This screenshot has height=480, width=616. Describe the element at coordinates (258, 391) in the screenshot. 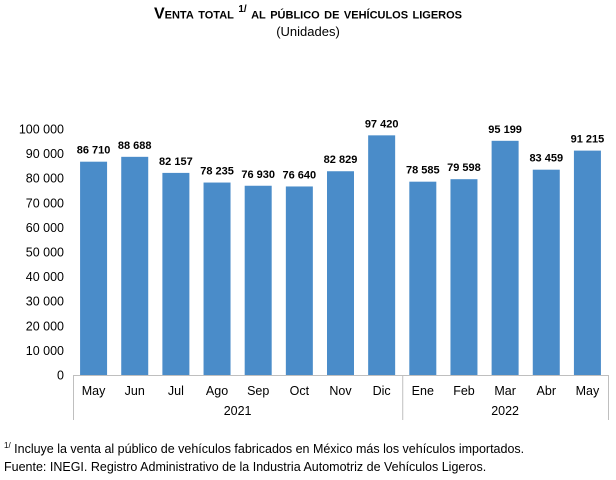

I see `x-tick-label: Sep` at that location.